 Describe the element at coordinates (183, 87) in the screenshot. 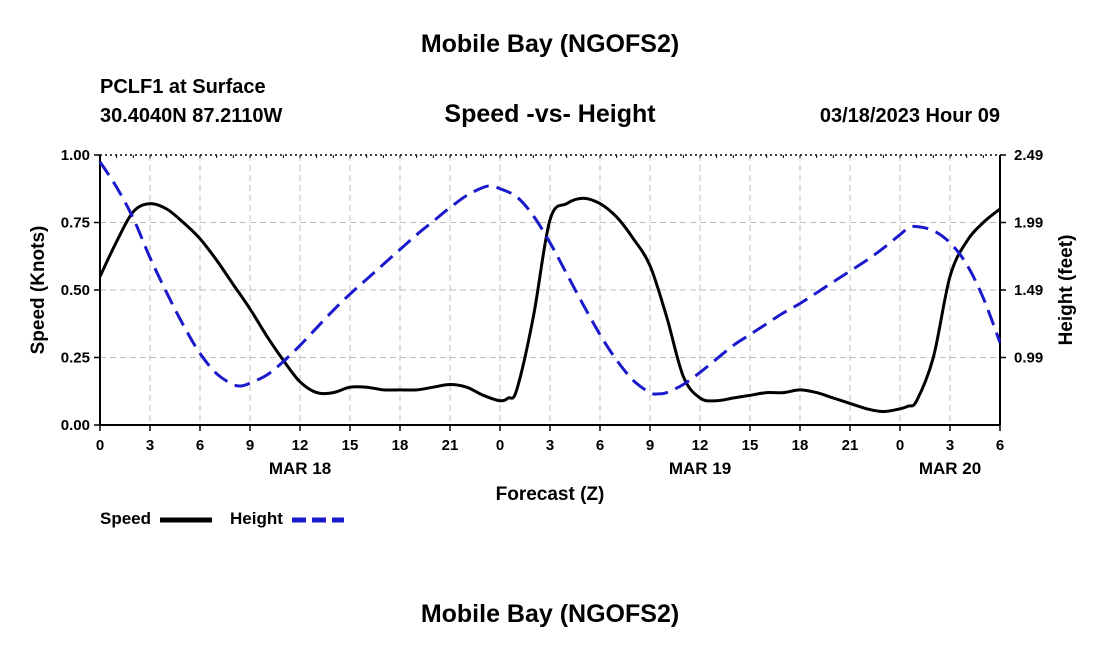

I see `station-name: PCLF1 at Surface` at that location.